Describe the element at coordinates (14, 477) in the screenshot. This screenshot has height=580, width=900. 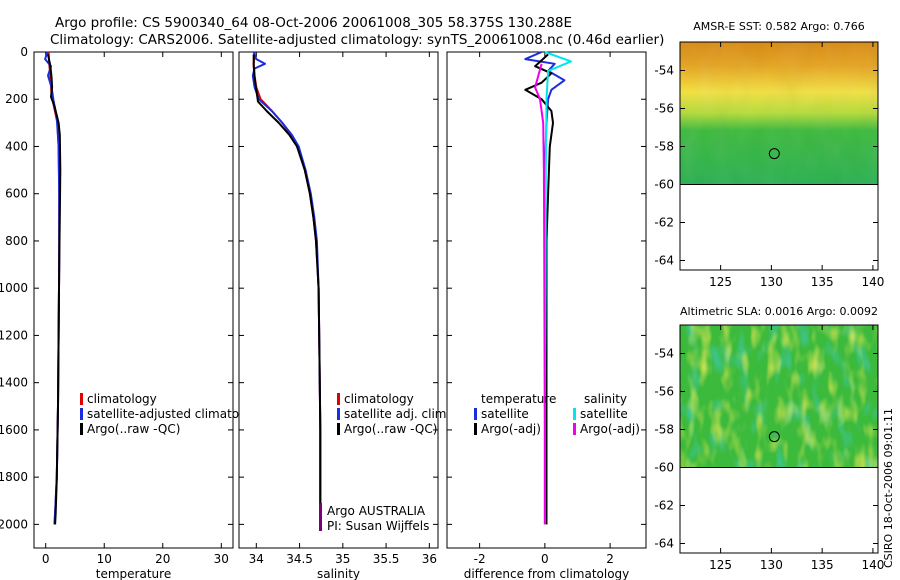
I see `y-tick-label: 1800` at that location.